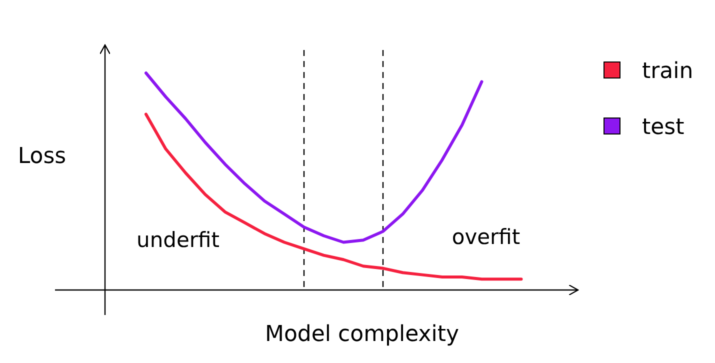 The image size is (715, 363). What do you see at coordinates (362, 334) in the screenshot?
I see `x-axis-title: Model complexity` at bounding box center [362, 334].